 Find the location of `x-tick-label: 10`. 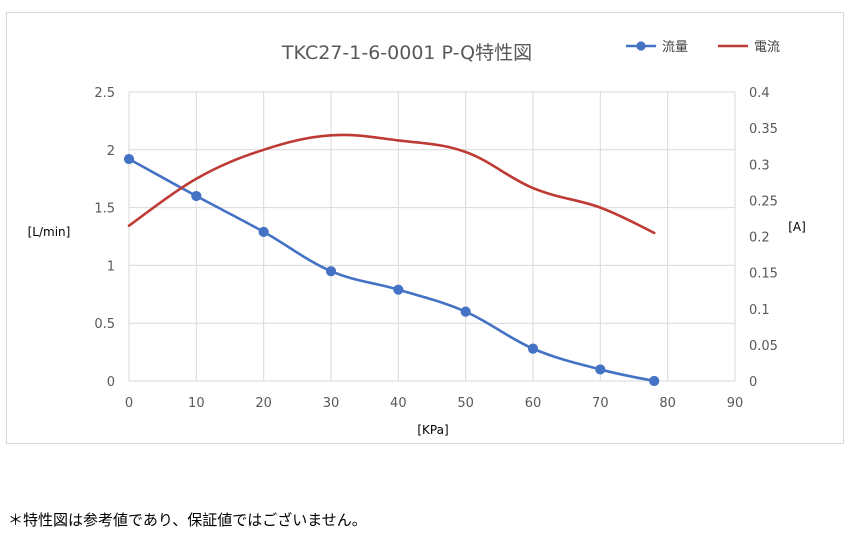

x-tick-label: 10 is located at coordinates (196, 403).